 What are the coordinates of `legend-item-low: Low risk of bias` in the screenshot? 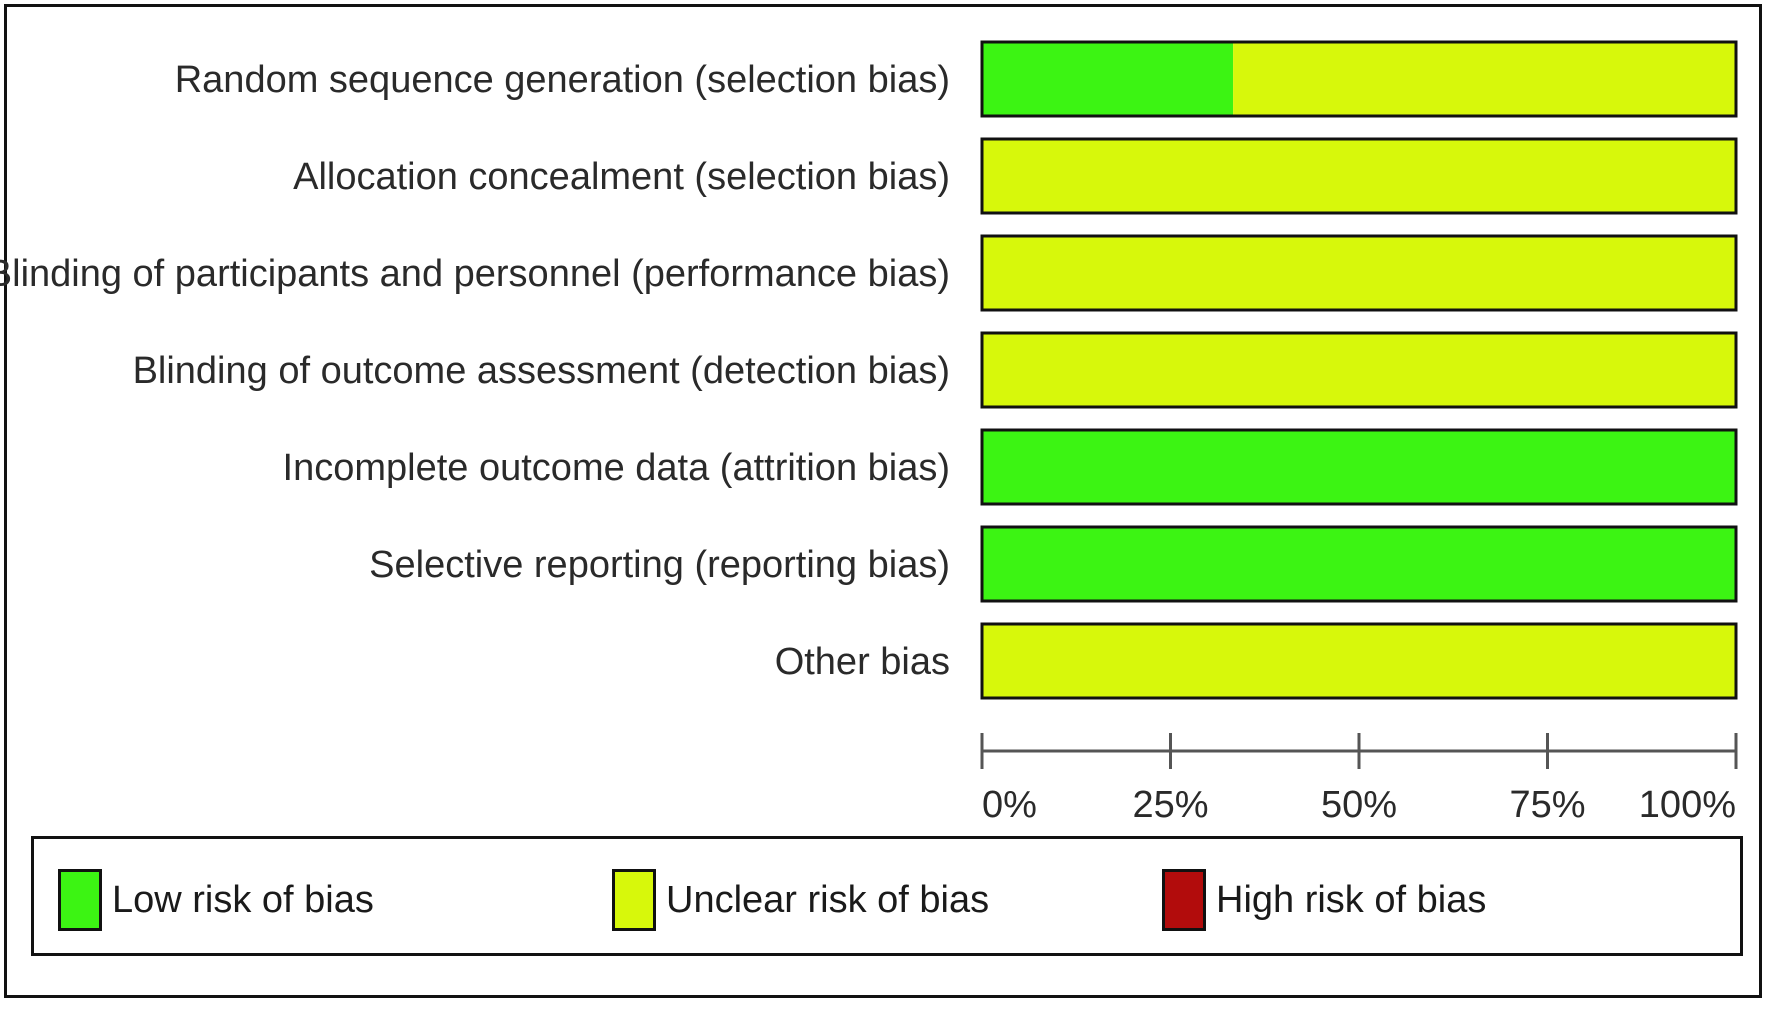 It's located at (216, 900).